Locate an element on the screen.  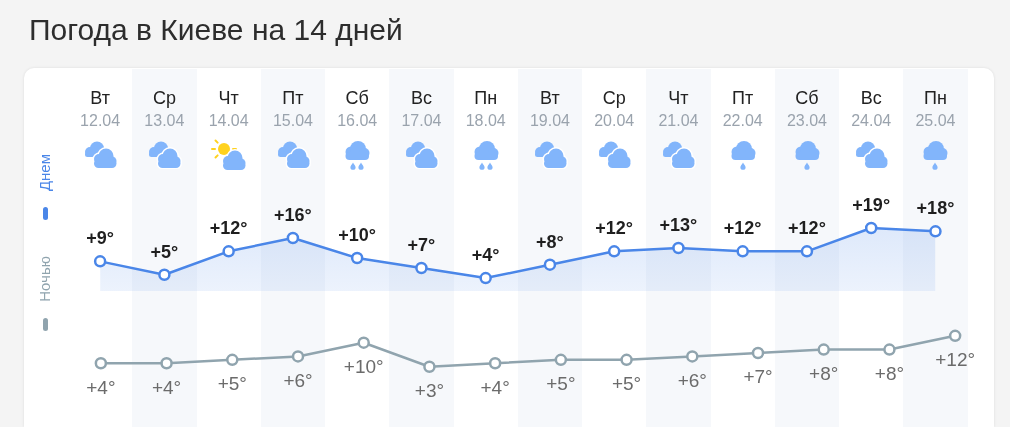
data-label: +16° is located at coordinates (293, 214).